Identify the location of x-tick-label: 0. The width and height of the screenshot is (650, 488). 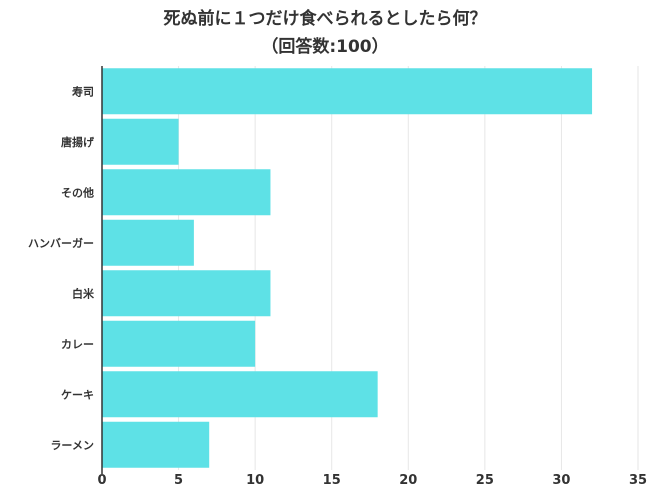
(101, 480).